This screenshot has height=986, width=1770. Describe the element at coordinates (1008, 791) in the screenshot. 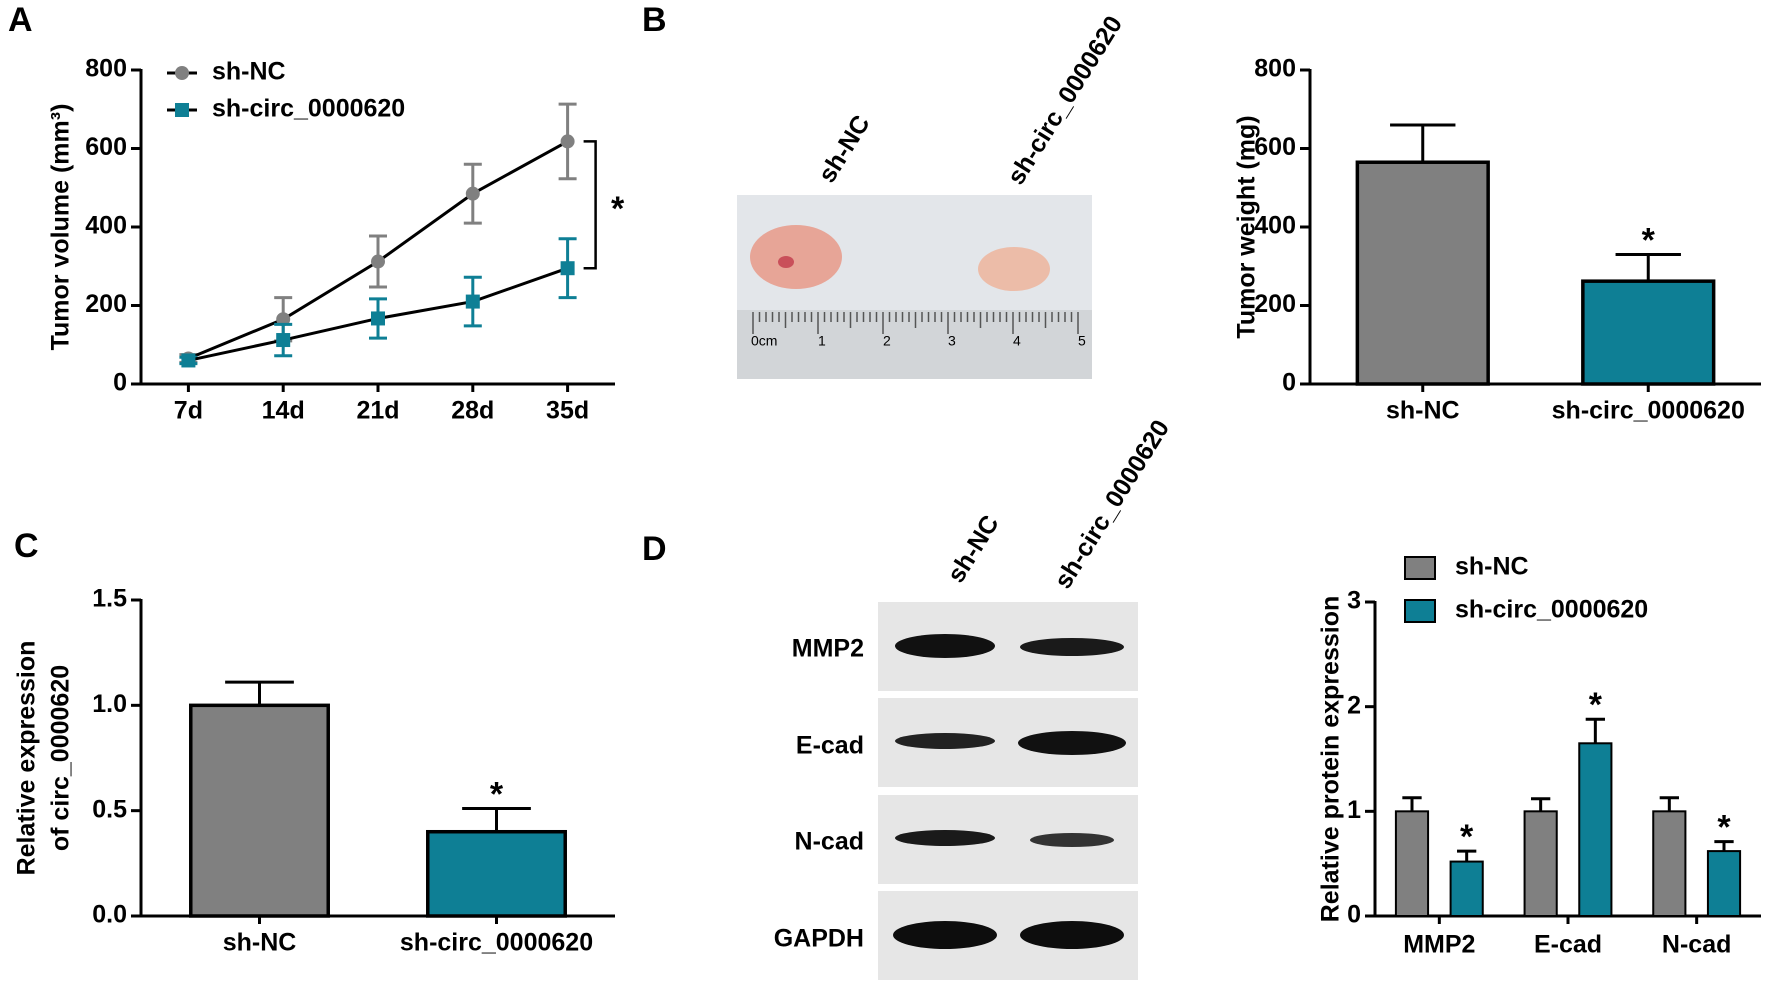

I see `western-blot` at that location.